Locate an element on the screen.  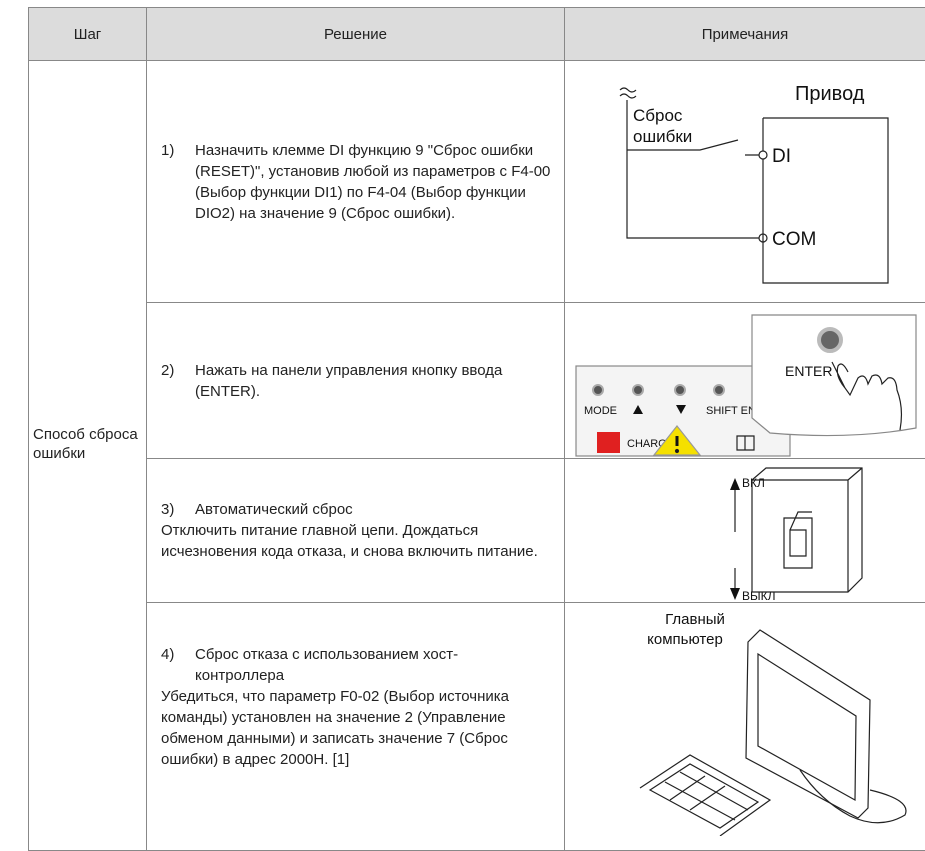
header-cell: Примечания is located at coordinates (745, 34).